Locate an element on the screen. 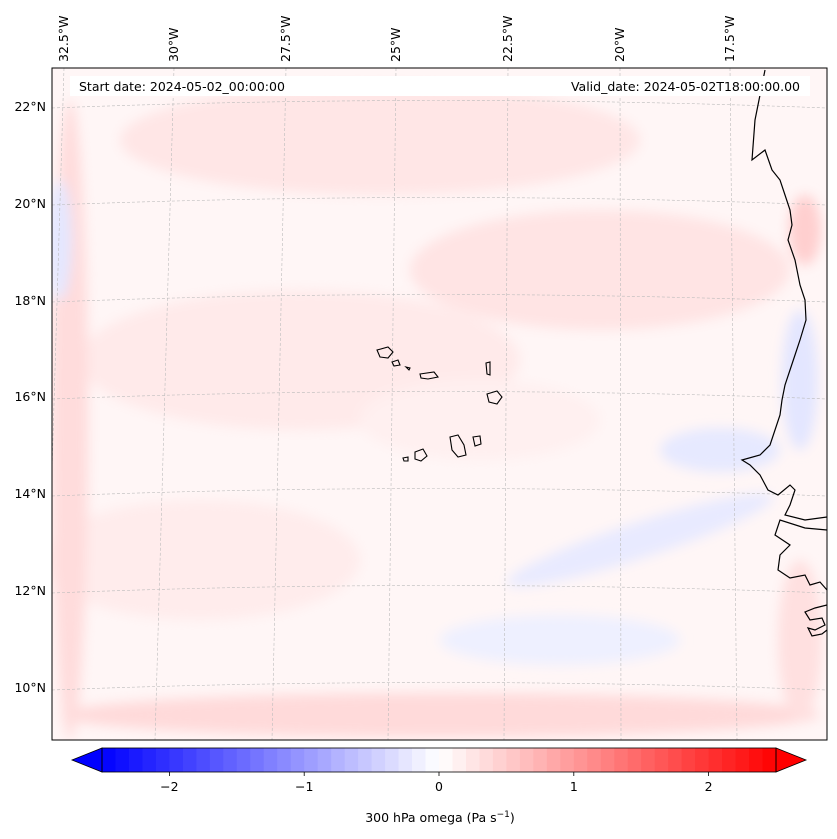  lat-label: 12°N is located at coordinates (30, 590).